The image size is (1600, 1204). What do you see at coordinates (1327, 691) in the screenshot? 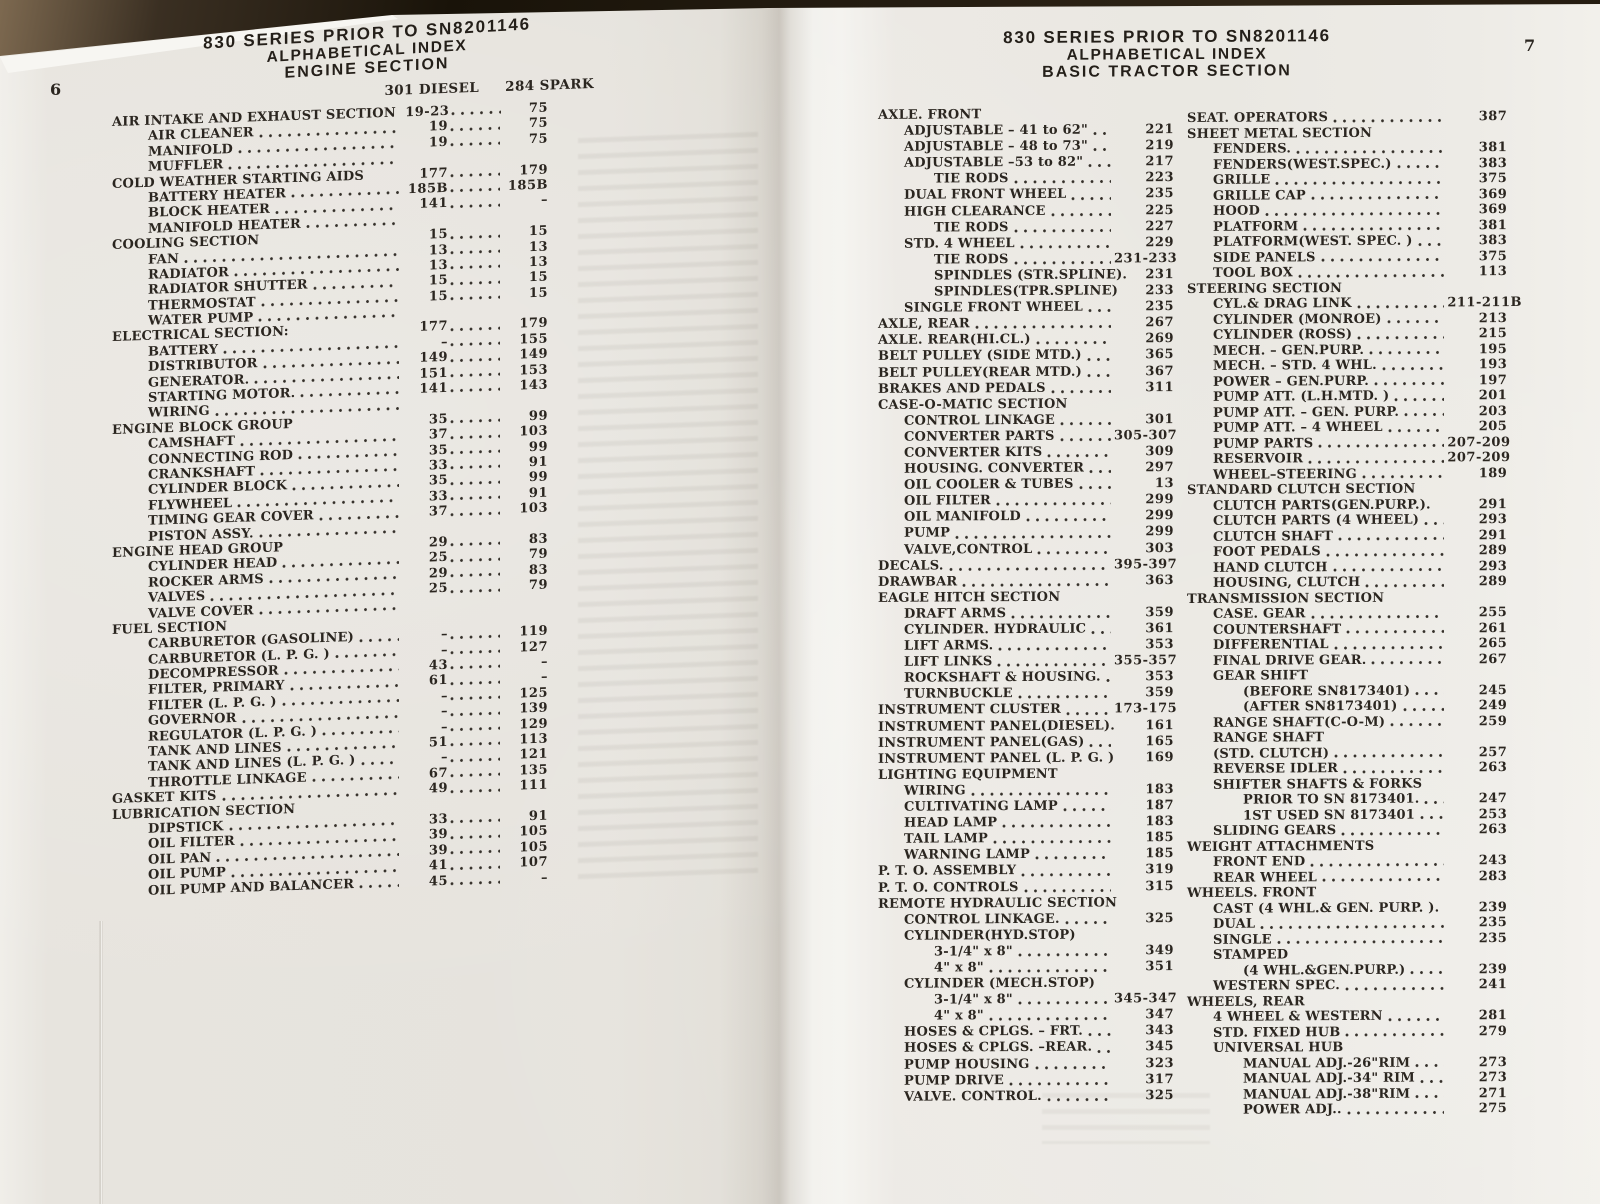
I see `index-entry-label: (BEFORE SN8173401)` at bounding box center [1327, 691].